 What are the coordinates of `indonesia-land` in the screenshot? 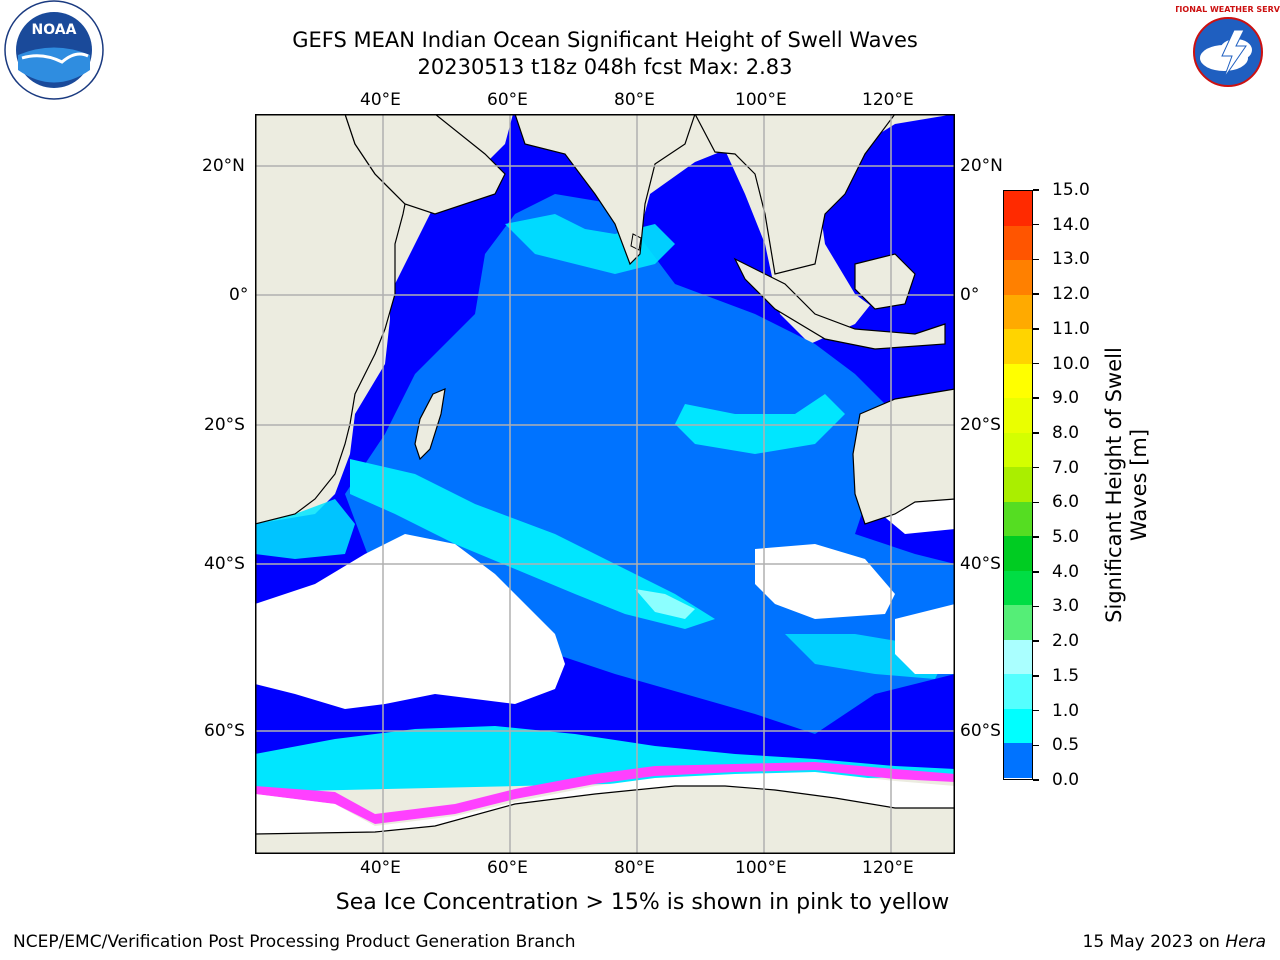 It's located at (839, 303).